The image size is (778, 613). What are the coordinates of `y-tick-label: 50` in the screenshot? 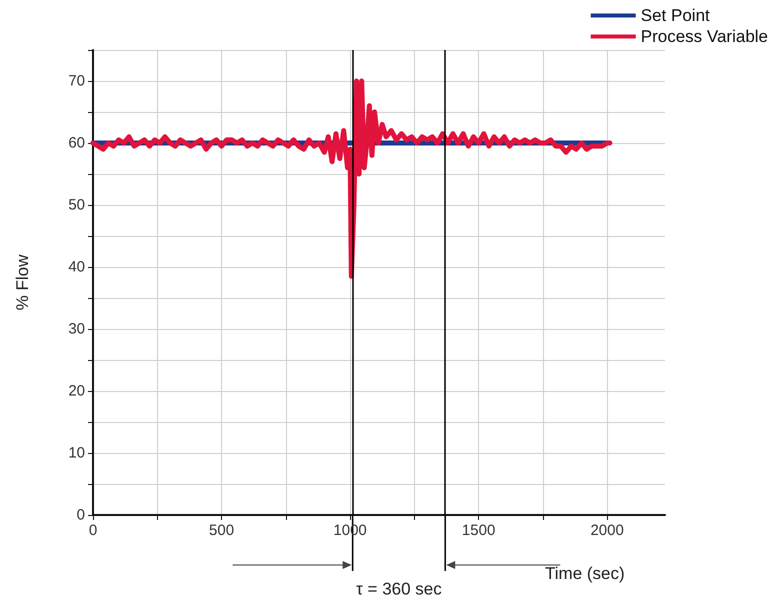 It's located at (76, 205).